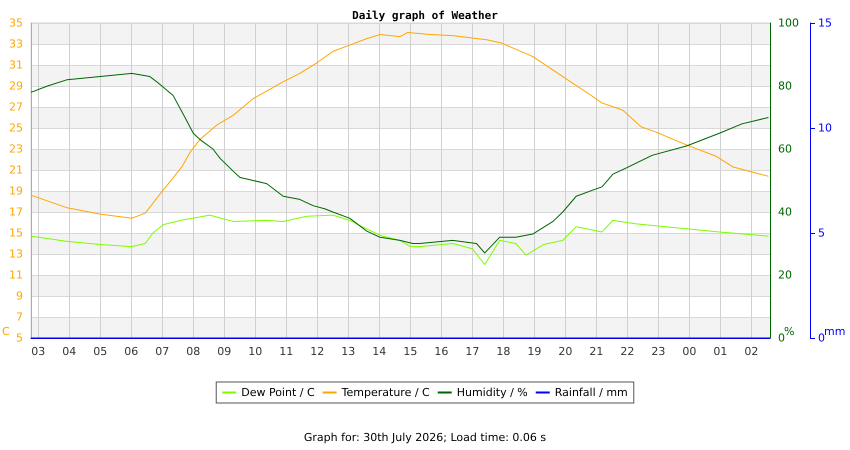  I want to click on x-tick-label: 21, so click(596, 351).